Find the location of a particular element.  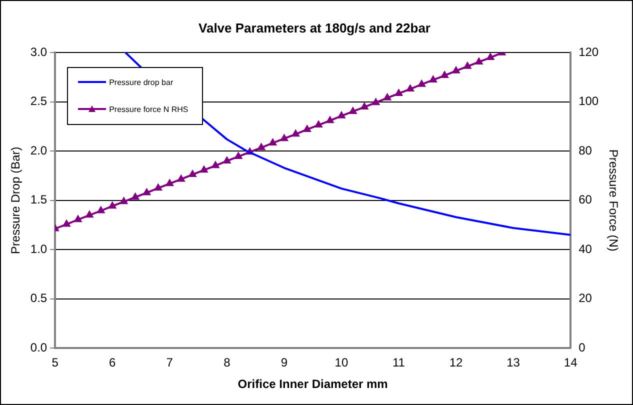

x-tick-label: 5 is located at coordinates (55, 363).